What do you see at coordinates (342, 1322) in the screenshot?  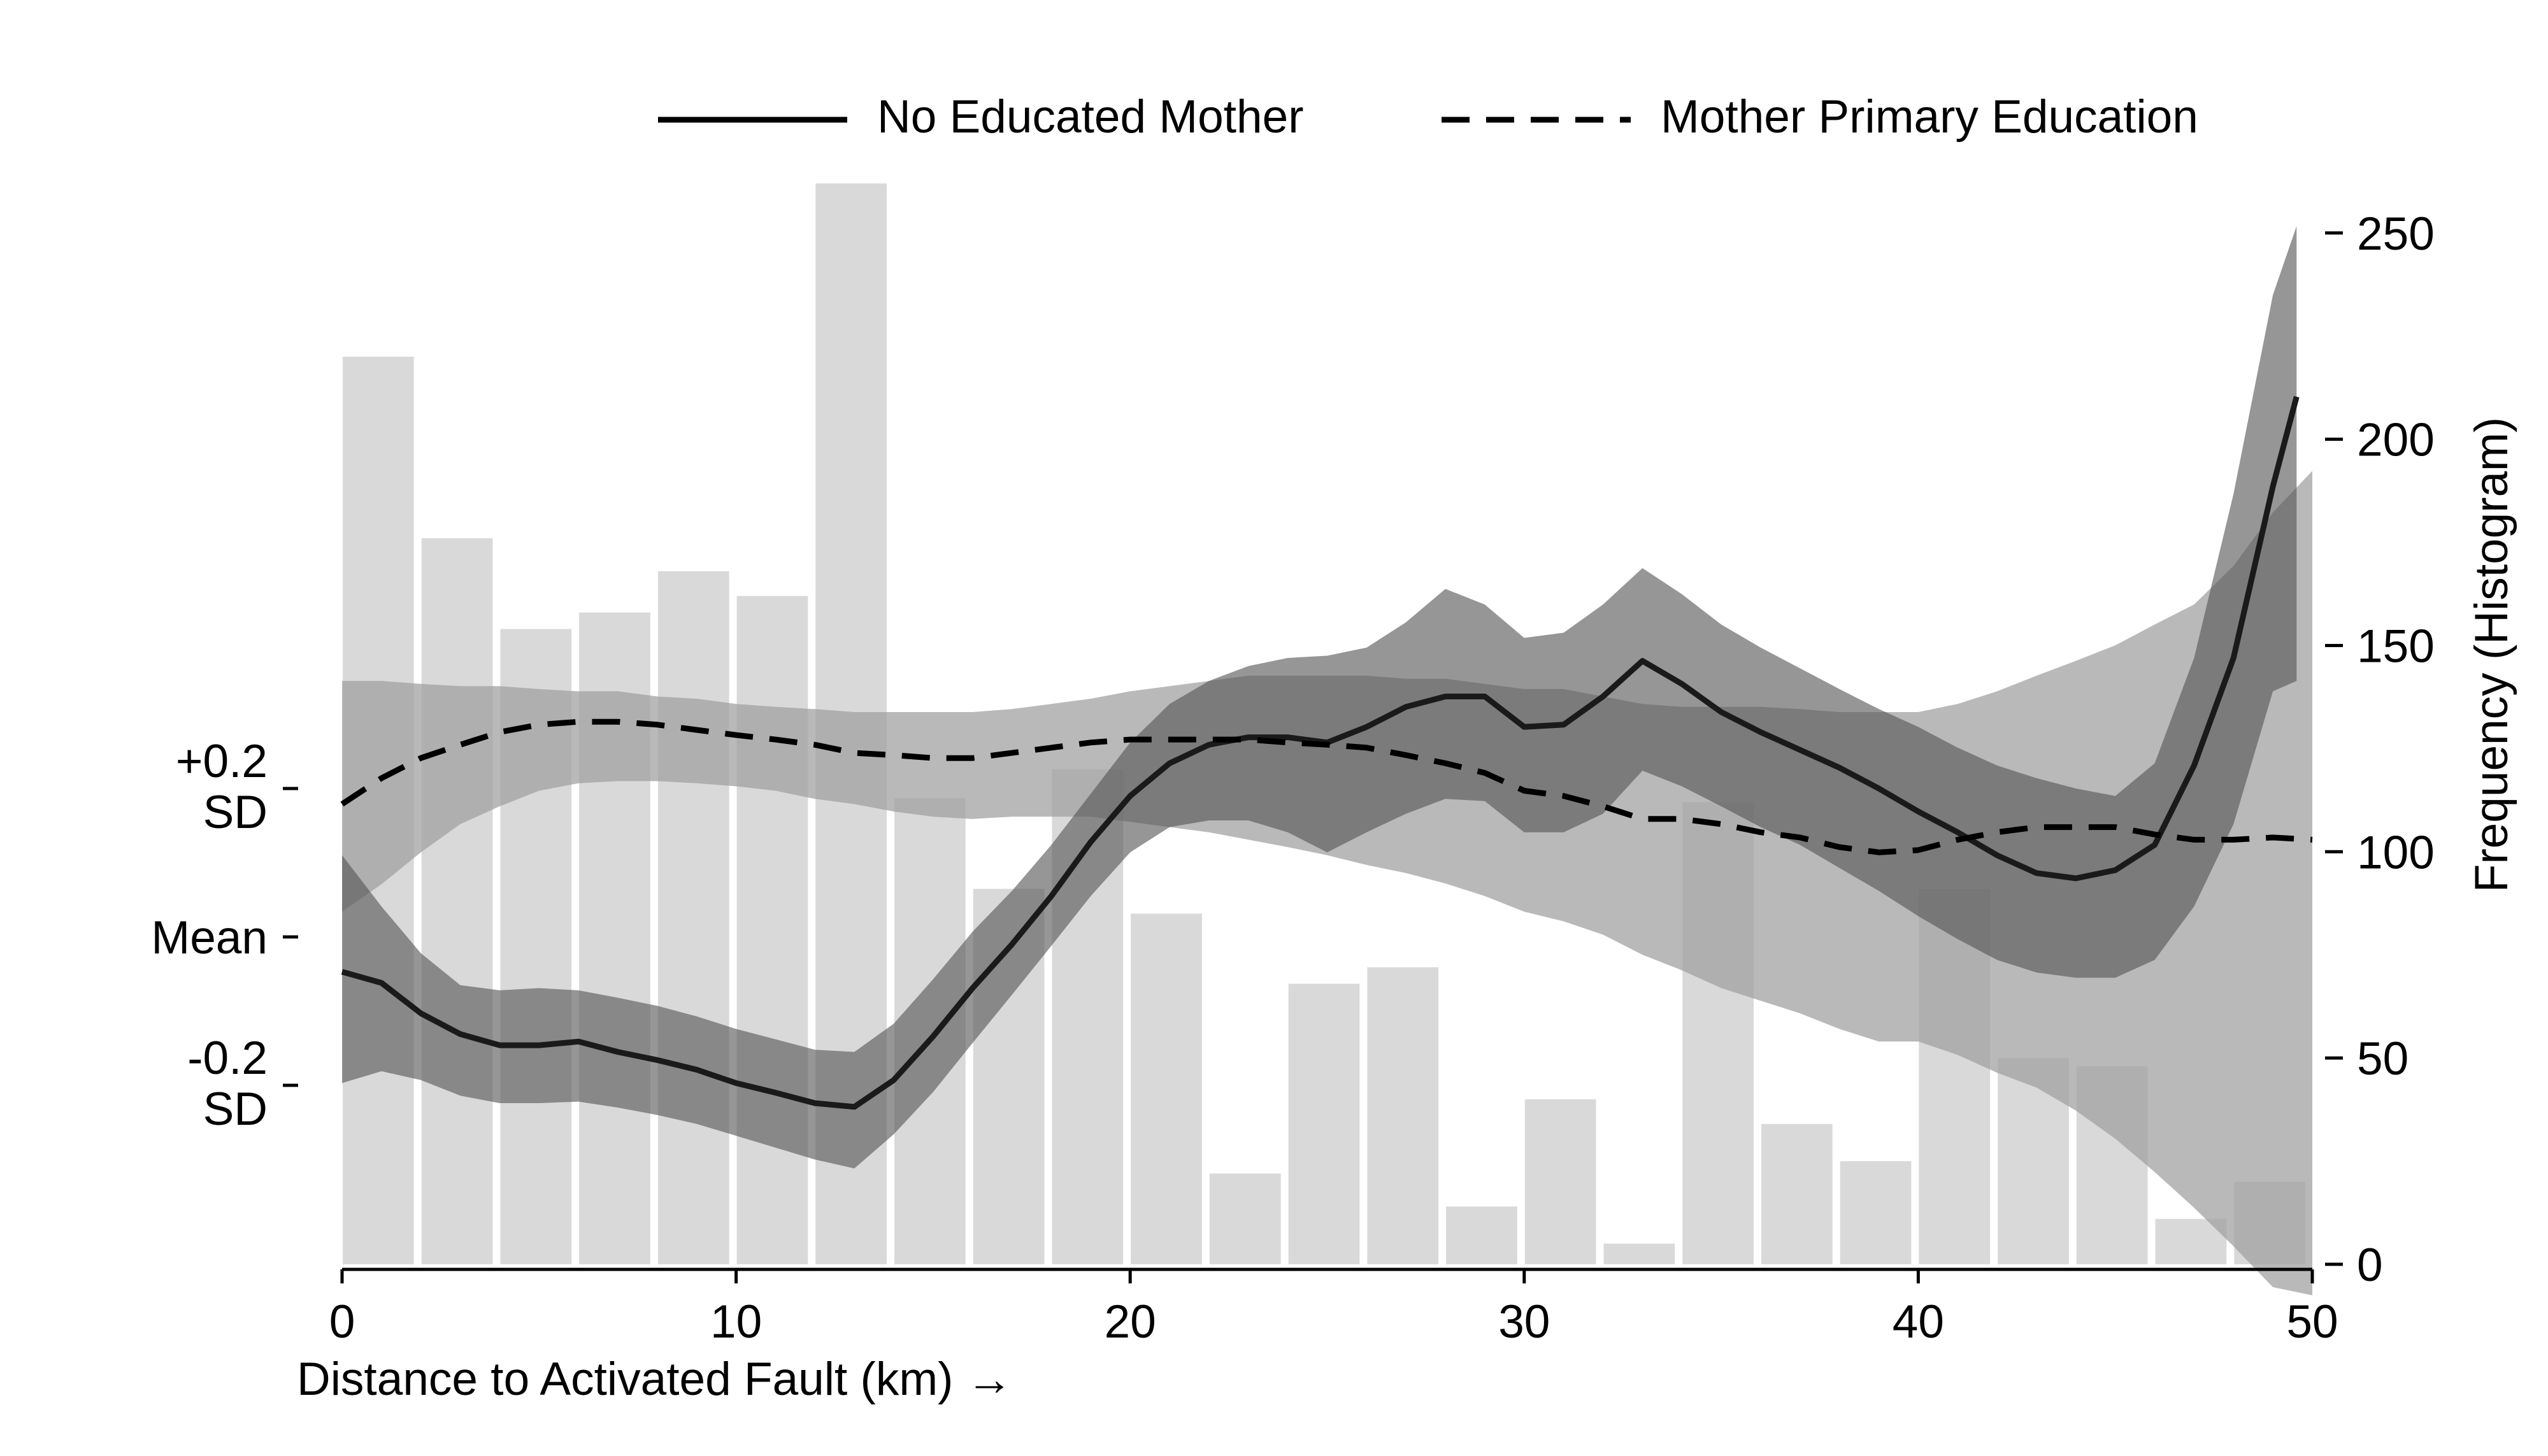 I see `x-tick-label: 0` at bounding box center [342, 1322].